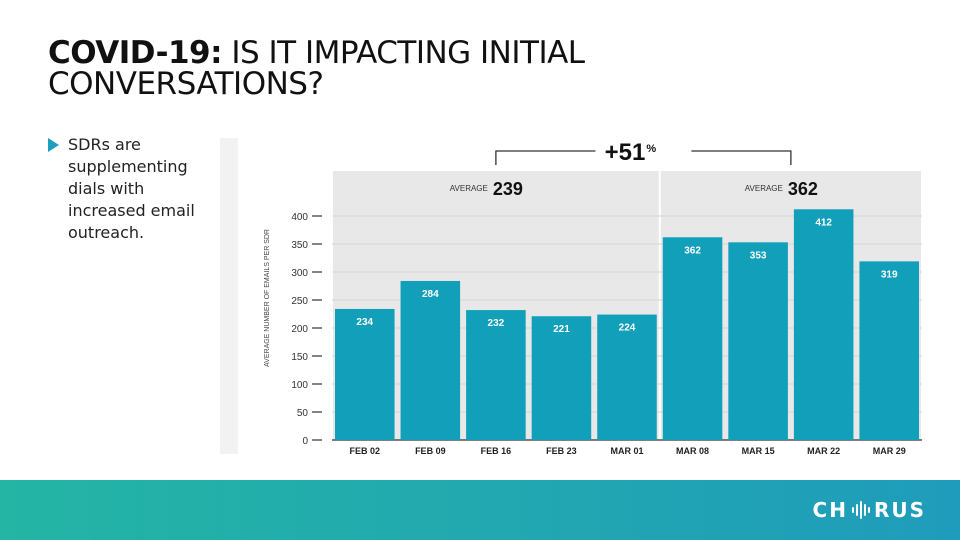 The image size is (960, 540). I want to click on waveform-icon, so click(861, 510).